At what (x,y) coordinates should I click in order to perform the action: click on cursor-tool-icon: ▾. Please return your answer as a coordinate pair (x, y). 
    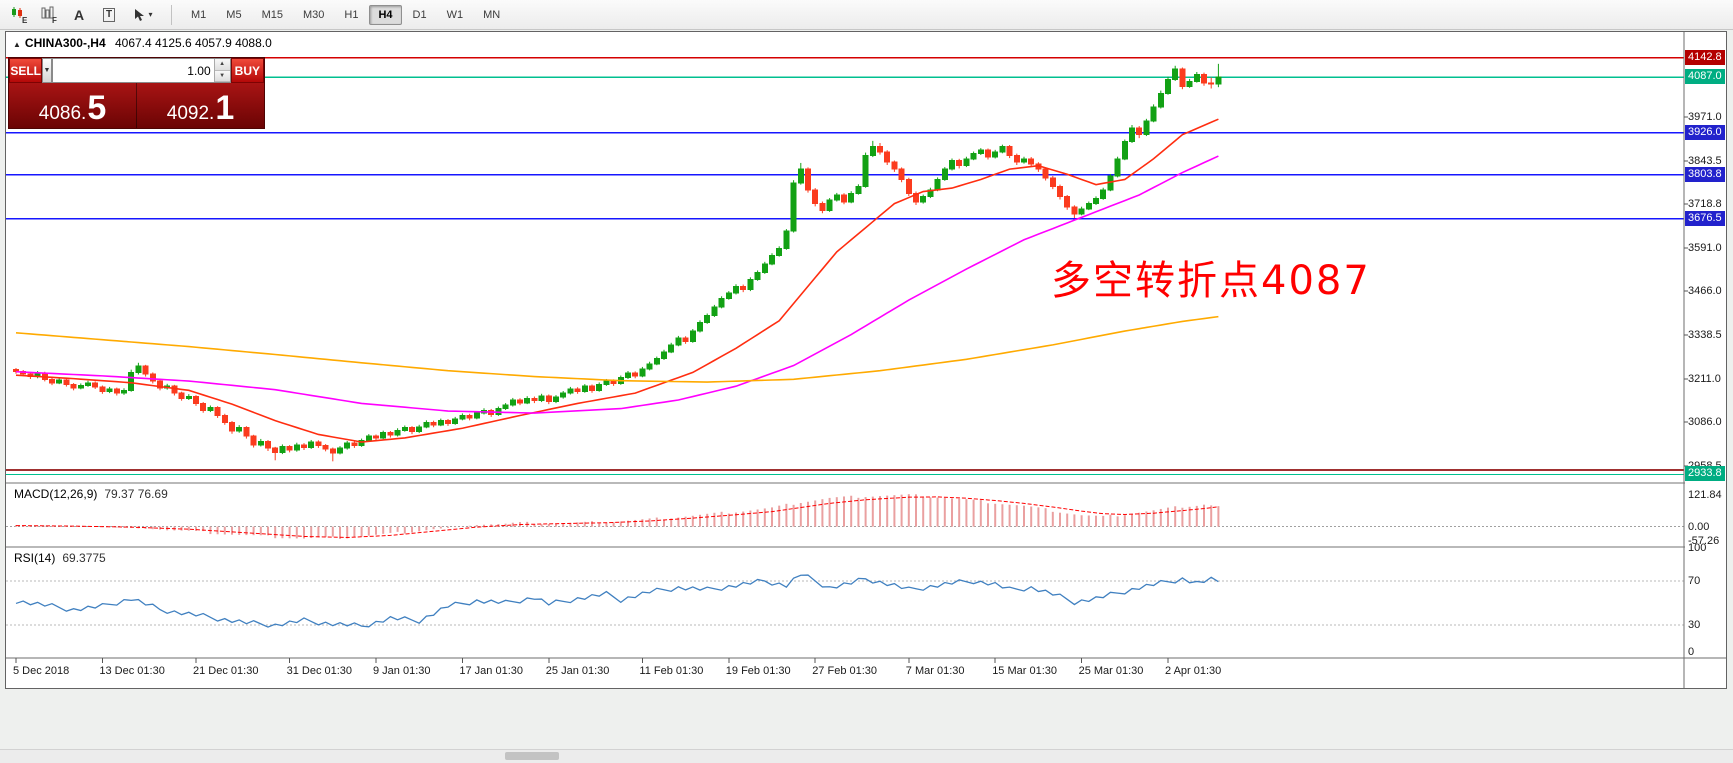
    Looking at the image, I should click on (143, 15).